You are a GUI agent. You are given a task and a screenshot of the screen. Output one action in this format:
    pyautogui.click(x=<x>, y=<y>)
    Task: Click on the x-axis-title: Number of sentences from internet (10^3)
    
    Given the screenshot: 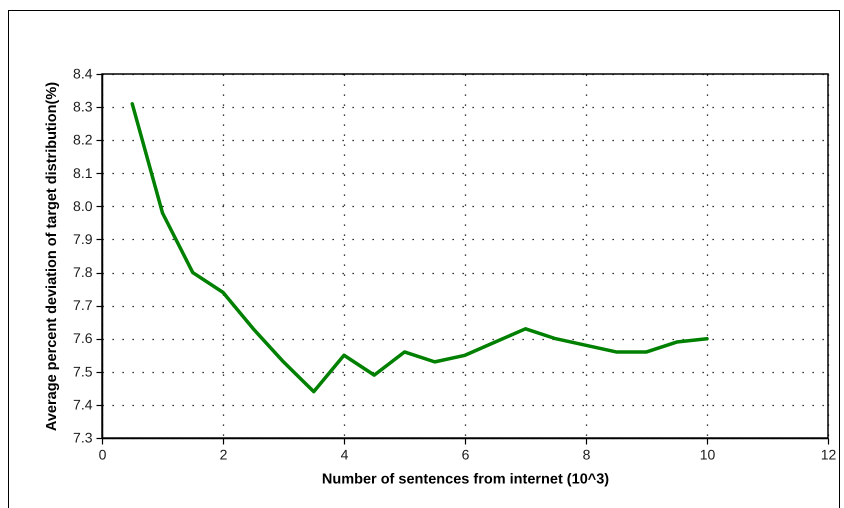 What is the action you would take?
    pyautogui.click(x=466, y=480)
    